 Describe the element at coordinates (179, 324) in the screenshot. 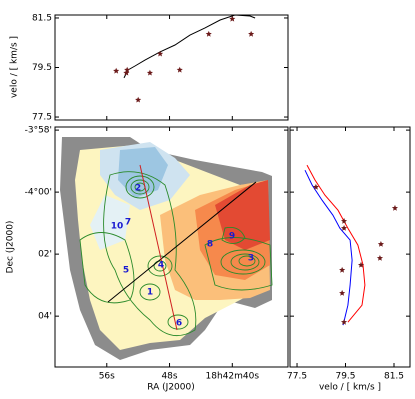

I see `source-label: 6` at that location.